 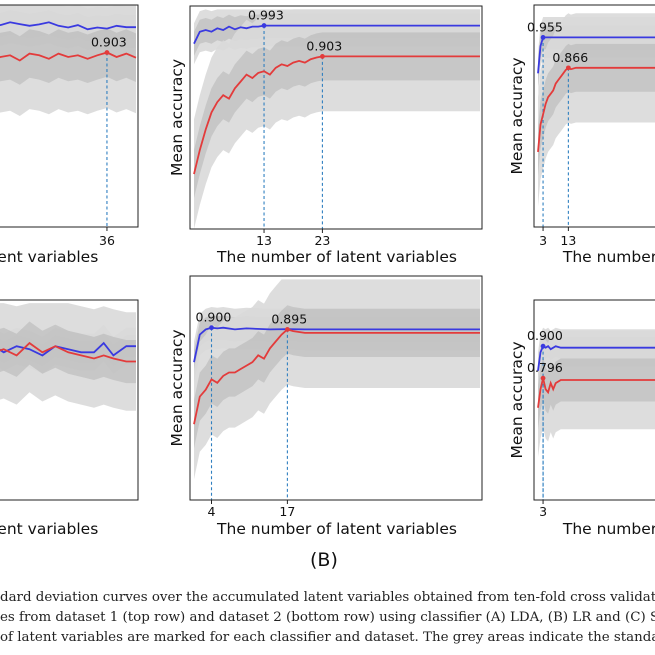 I want to click on annotation-label: 0.993, so click(x=266, y=15).